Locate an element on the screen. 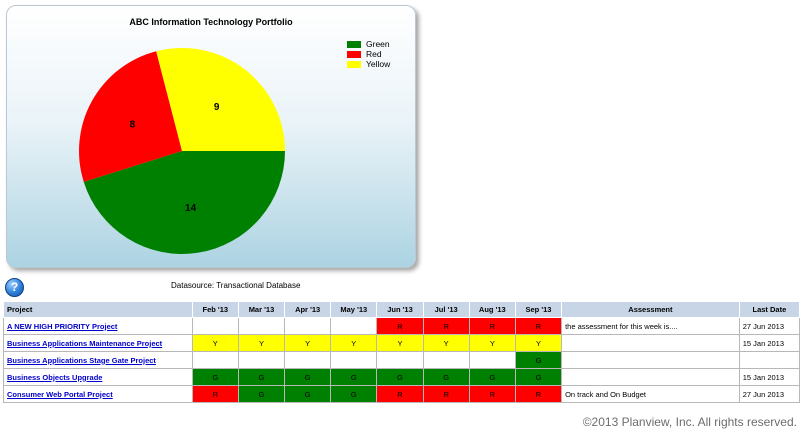  pie-slice-value-label: 8 is located at coordinates (133, 125).